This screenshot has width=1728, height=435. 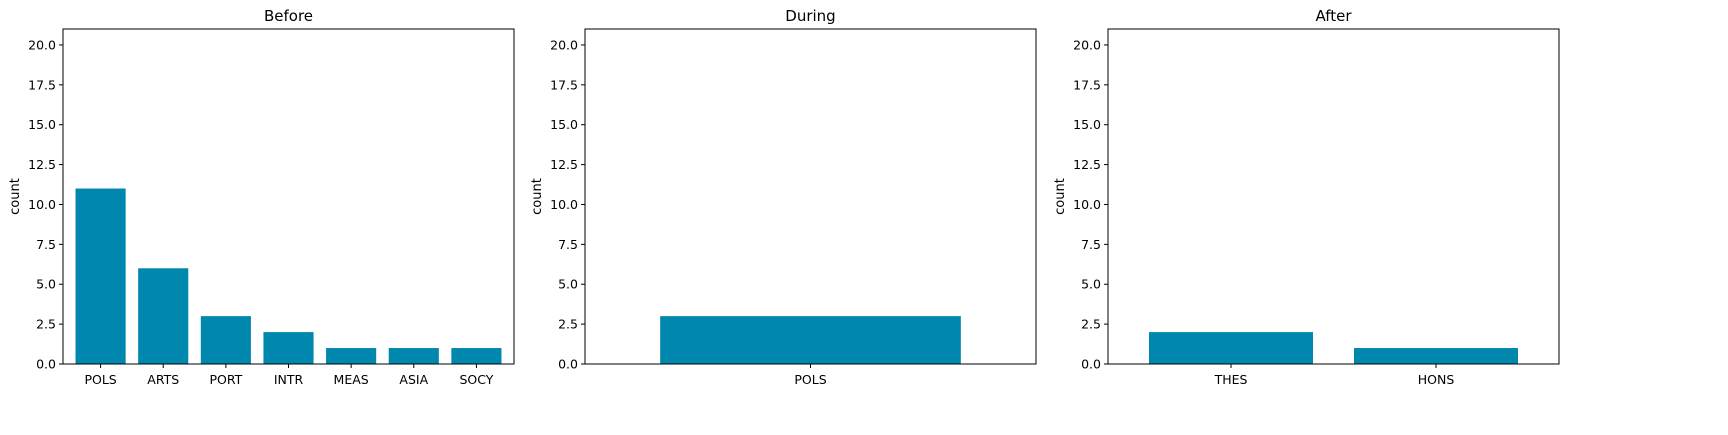 I want to click on bar-hons, so click(x=1436, y=356).